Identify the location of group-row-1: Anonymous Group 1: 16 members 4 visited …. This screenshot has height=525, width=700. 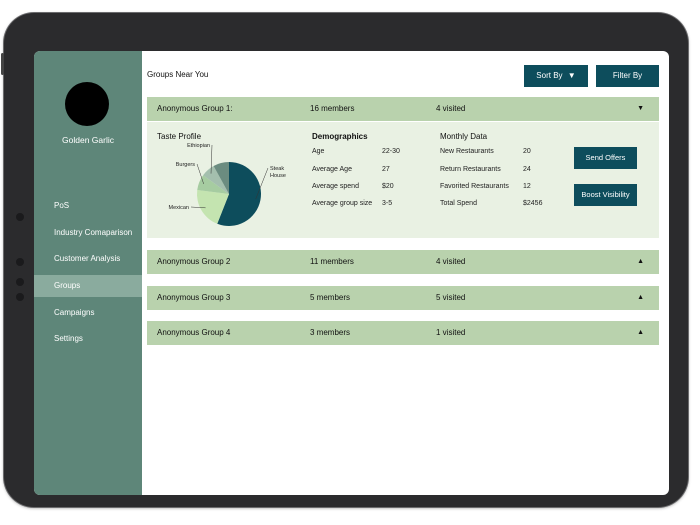
(403, 109).